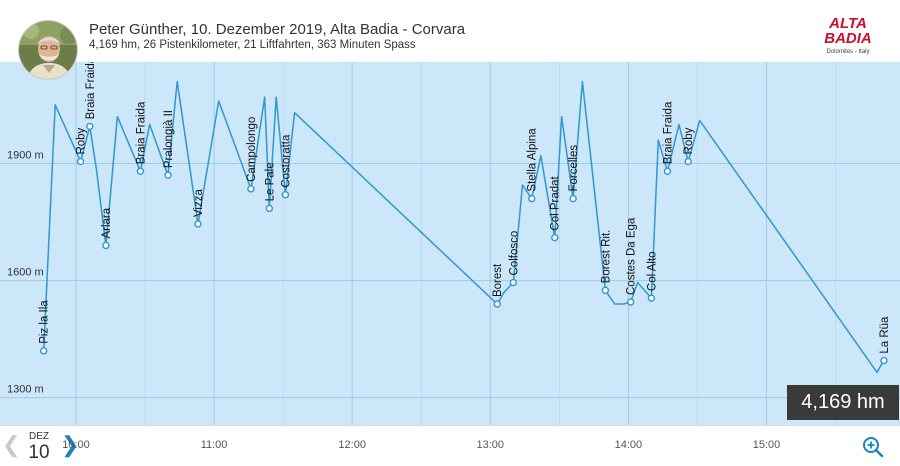  Describe the element at coordinates (11, 444) in the screenshot. I see `chevron-left-icon: ❮` at that location.